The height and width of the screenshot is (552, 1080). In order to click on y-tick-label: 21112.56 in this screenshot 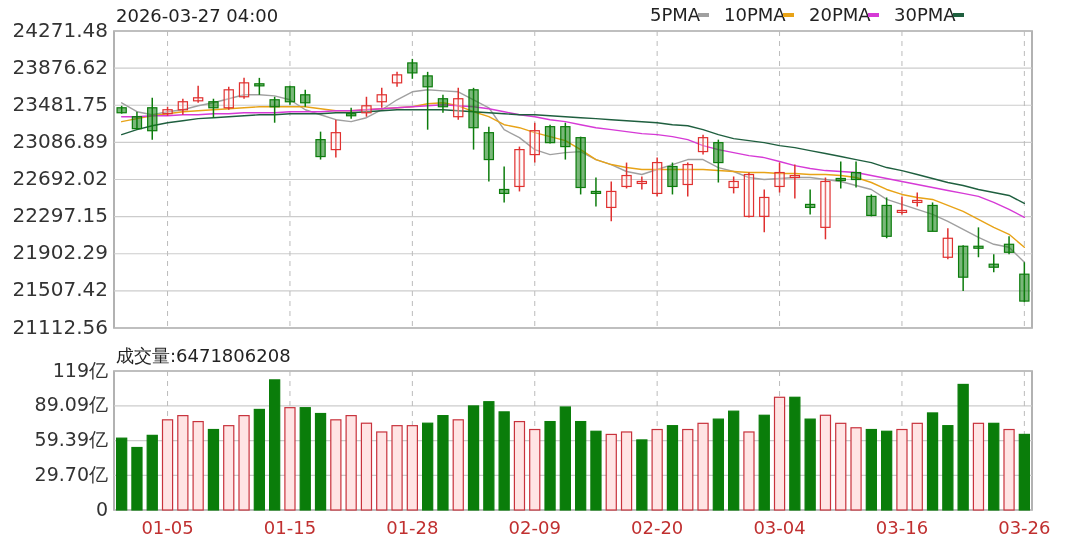, I will do `click(60, 326)`.